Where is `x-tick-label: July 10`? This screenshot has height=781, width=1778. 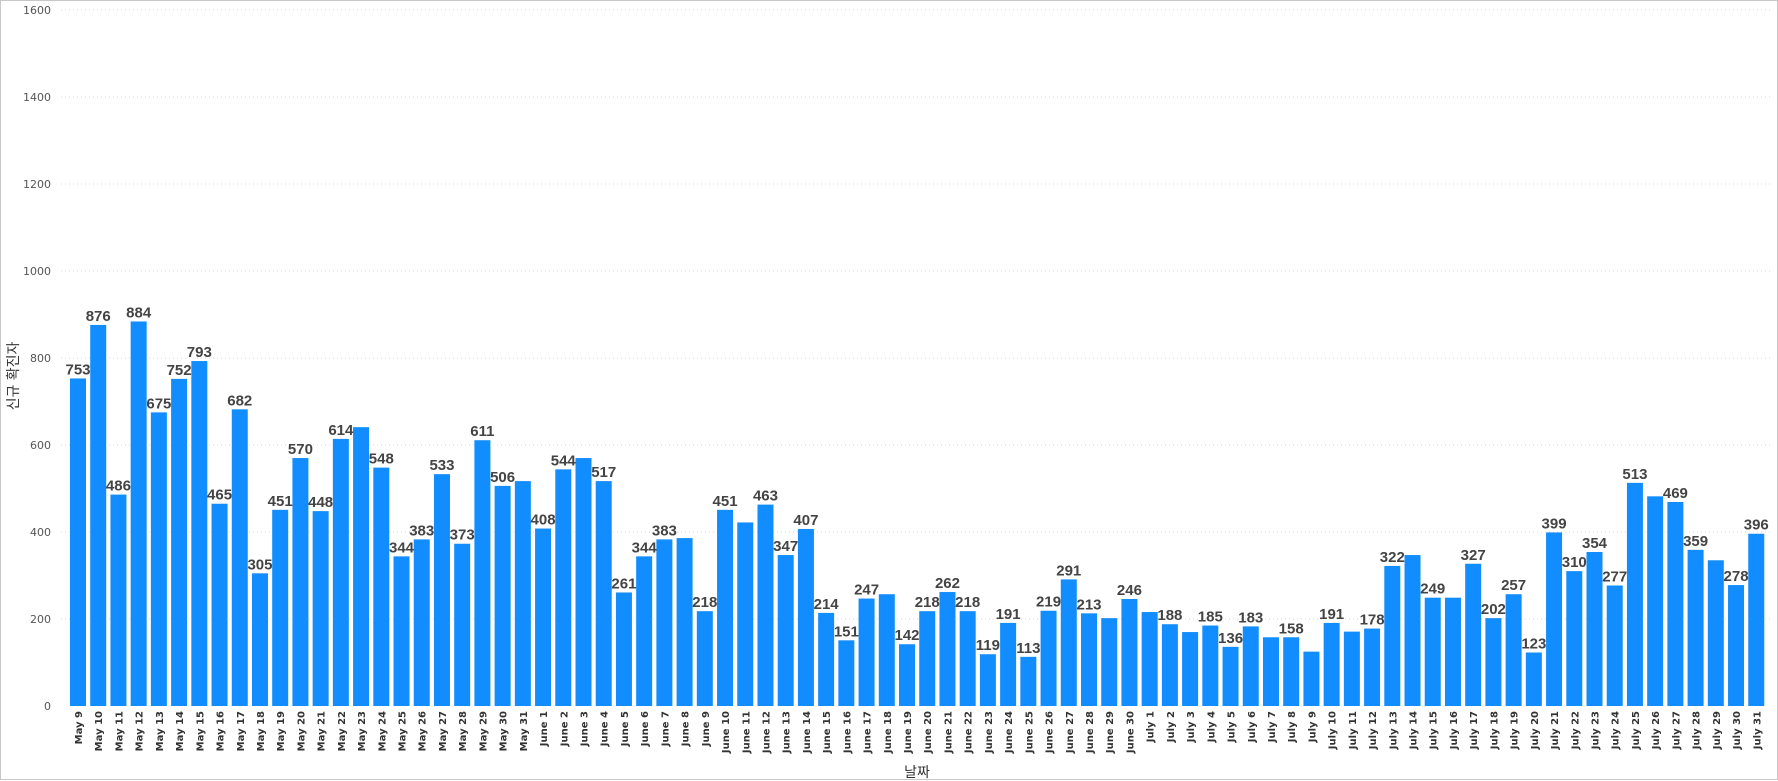 x-tick-label: July 10 is located at coordinates (1333, 730).